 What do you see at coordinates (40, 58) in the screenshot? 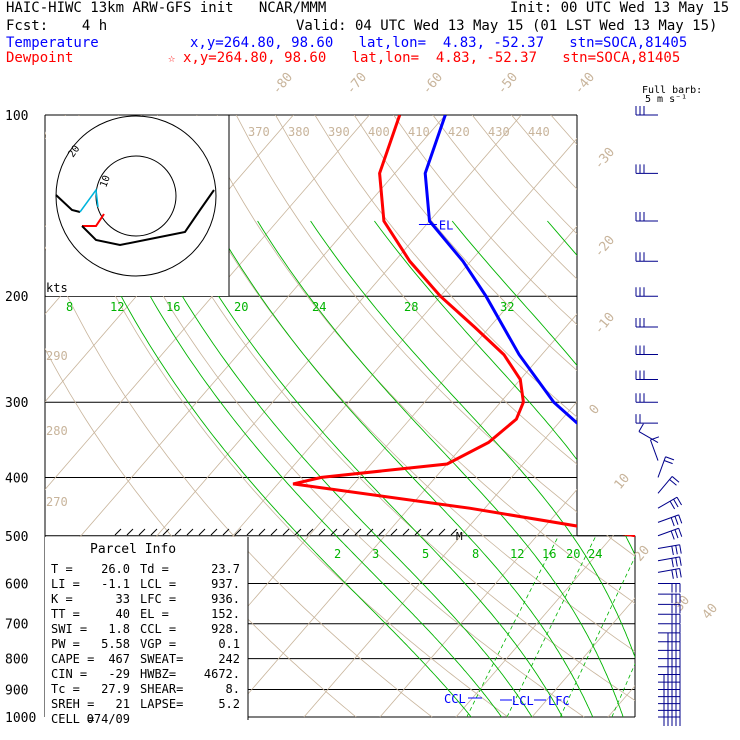
I see `dewpoint-legend: Dewpoint` at bounding box center [40, 58].